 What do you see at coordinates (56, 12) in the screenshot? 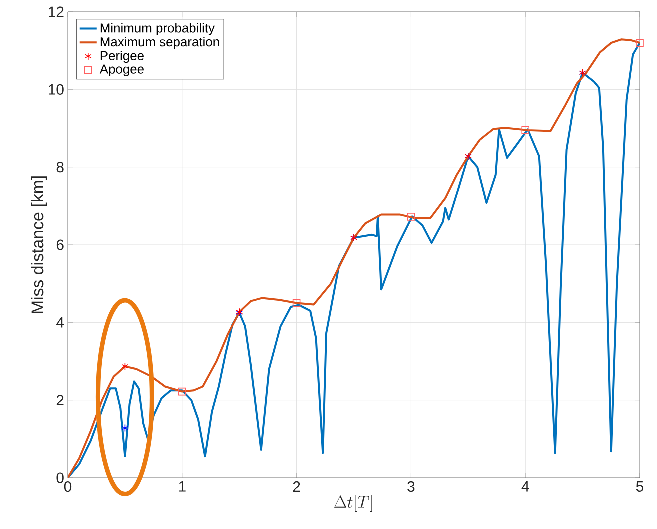
I see `y-tick-label: 12` at bounding box center [56, 12].